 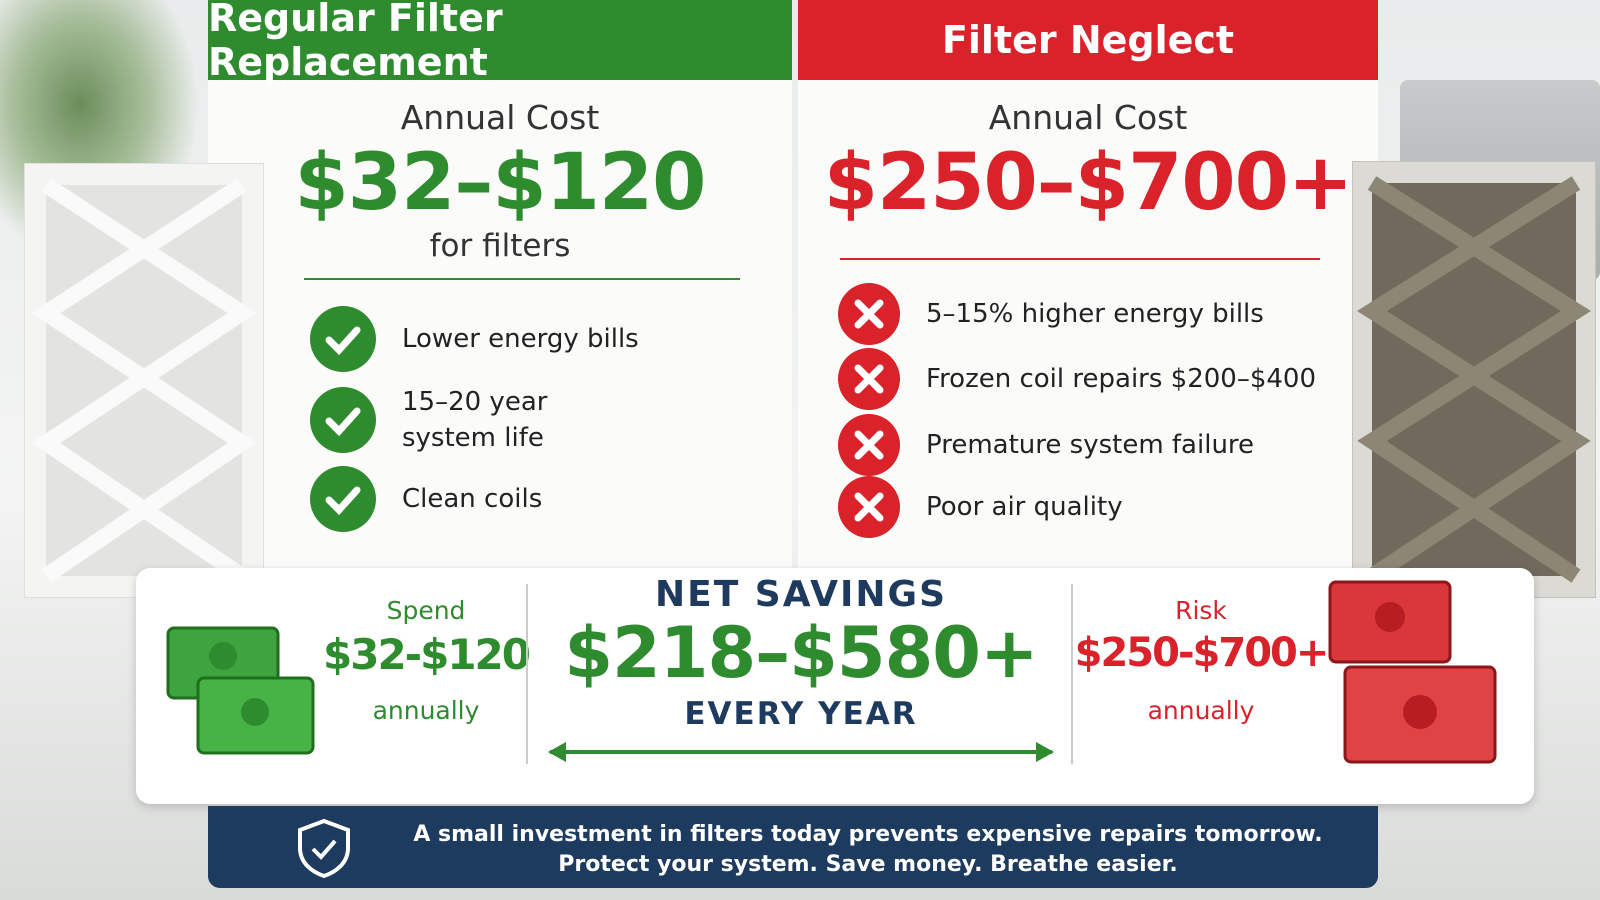 I want to click on spend-label: Spend, so click(x=426, y=610).